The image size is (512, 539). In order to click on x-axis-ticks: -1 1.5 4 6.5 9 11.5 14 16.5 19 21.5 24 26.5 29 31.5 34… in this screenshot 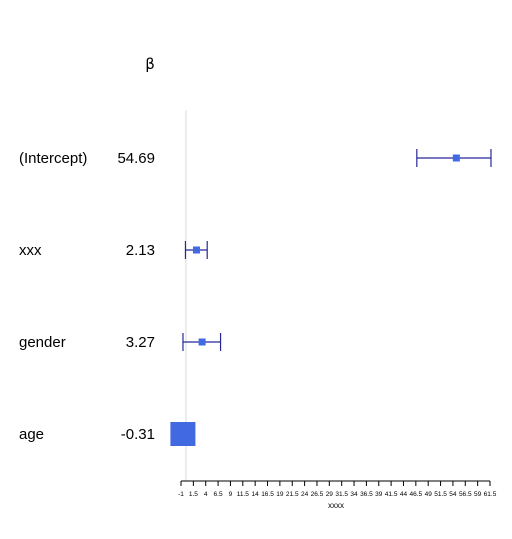, I will do `click(337, 489)`.